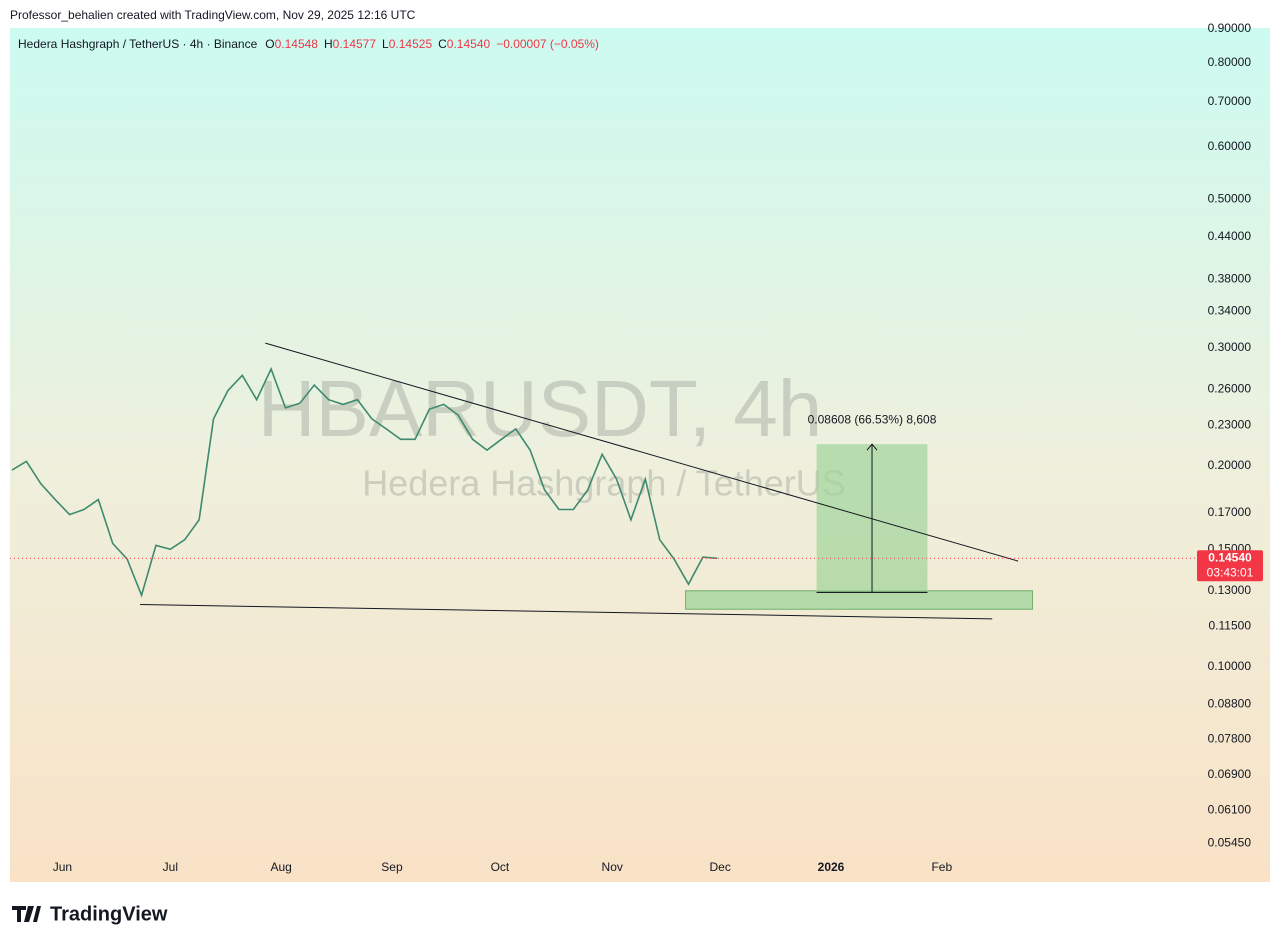 This screenshot has width=1280, height=951. I want to click on y-tick-label: 0.90000, so click(1230, 28).